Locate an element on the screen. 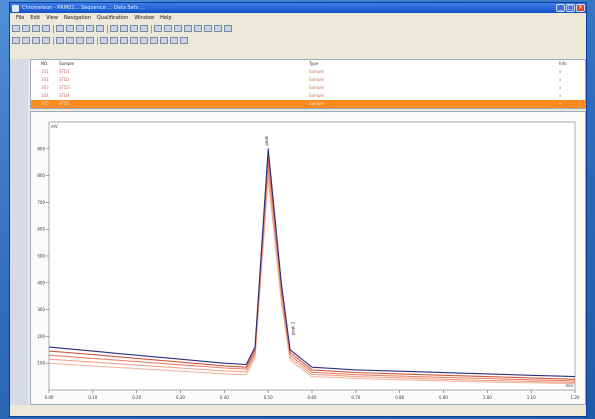 The height and width of the screenshot is (419, 595). list-cell: 102 is located at coordinates (45, 79).